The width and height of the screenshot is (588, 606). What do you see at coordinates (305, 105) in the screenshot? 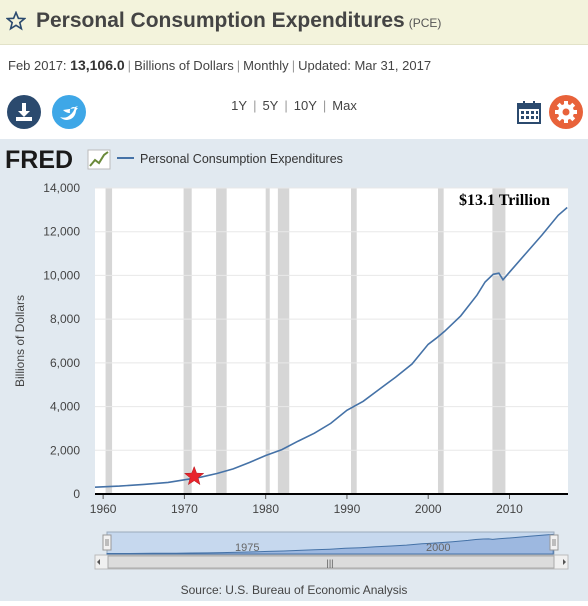
I see `range-10y-link: 10Y` at bounding box center [305, 105].